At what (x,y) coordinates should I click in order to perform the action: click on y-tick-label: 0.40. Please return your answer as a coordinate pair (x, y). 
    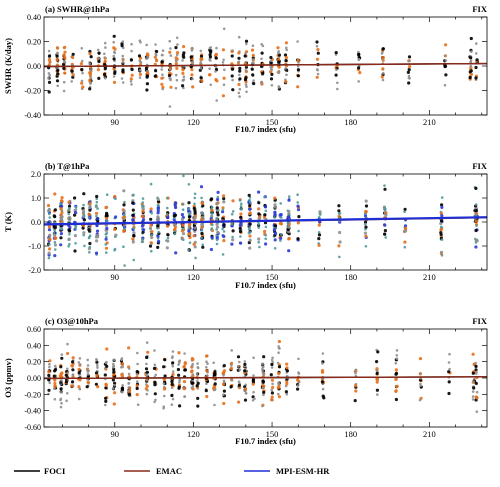
    Looking at the image, I should click on (34, 345).